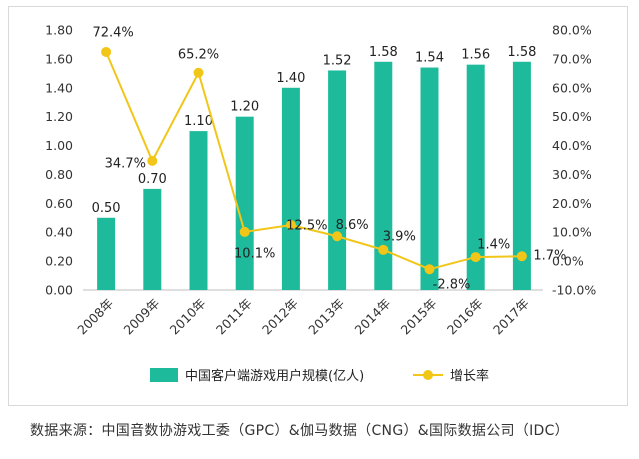 This screenshot has width=639, height=459. Describe the element at coordinates (152, 179) in the screenshot. I see `bar-data-label: 0.70` at that location.